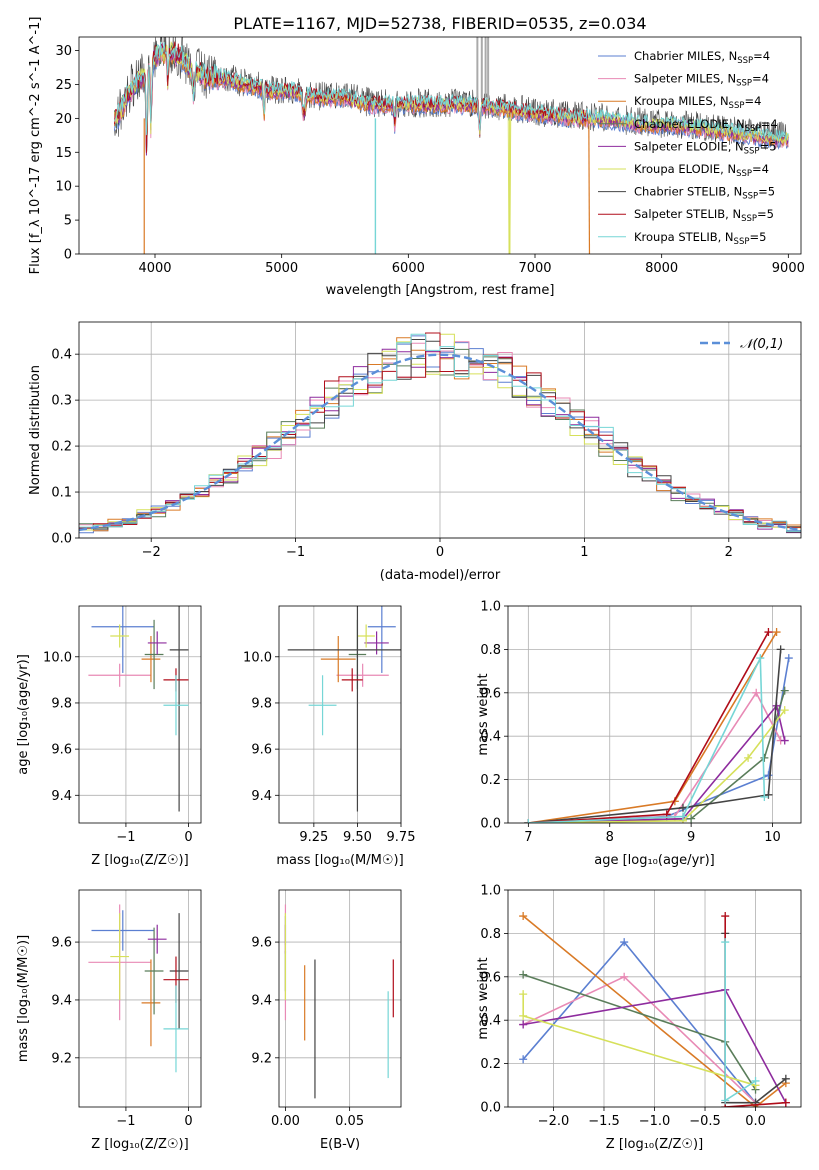 This screenshot has height=1170, width=819. I want to click on xtick-label: −1.0, so click(655, 1121).